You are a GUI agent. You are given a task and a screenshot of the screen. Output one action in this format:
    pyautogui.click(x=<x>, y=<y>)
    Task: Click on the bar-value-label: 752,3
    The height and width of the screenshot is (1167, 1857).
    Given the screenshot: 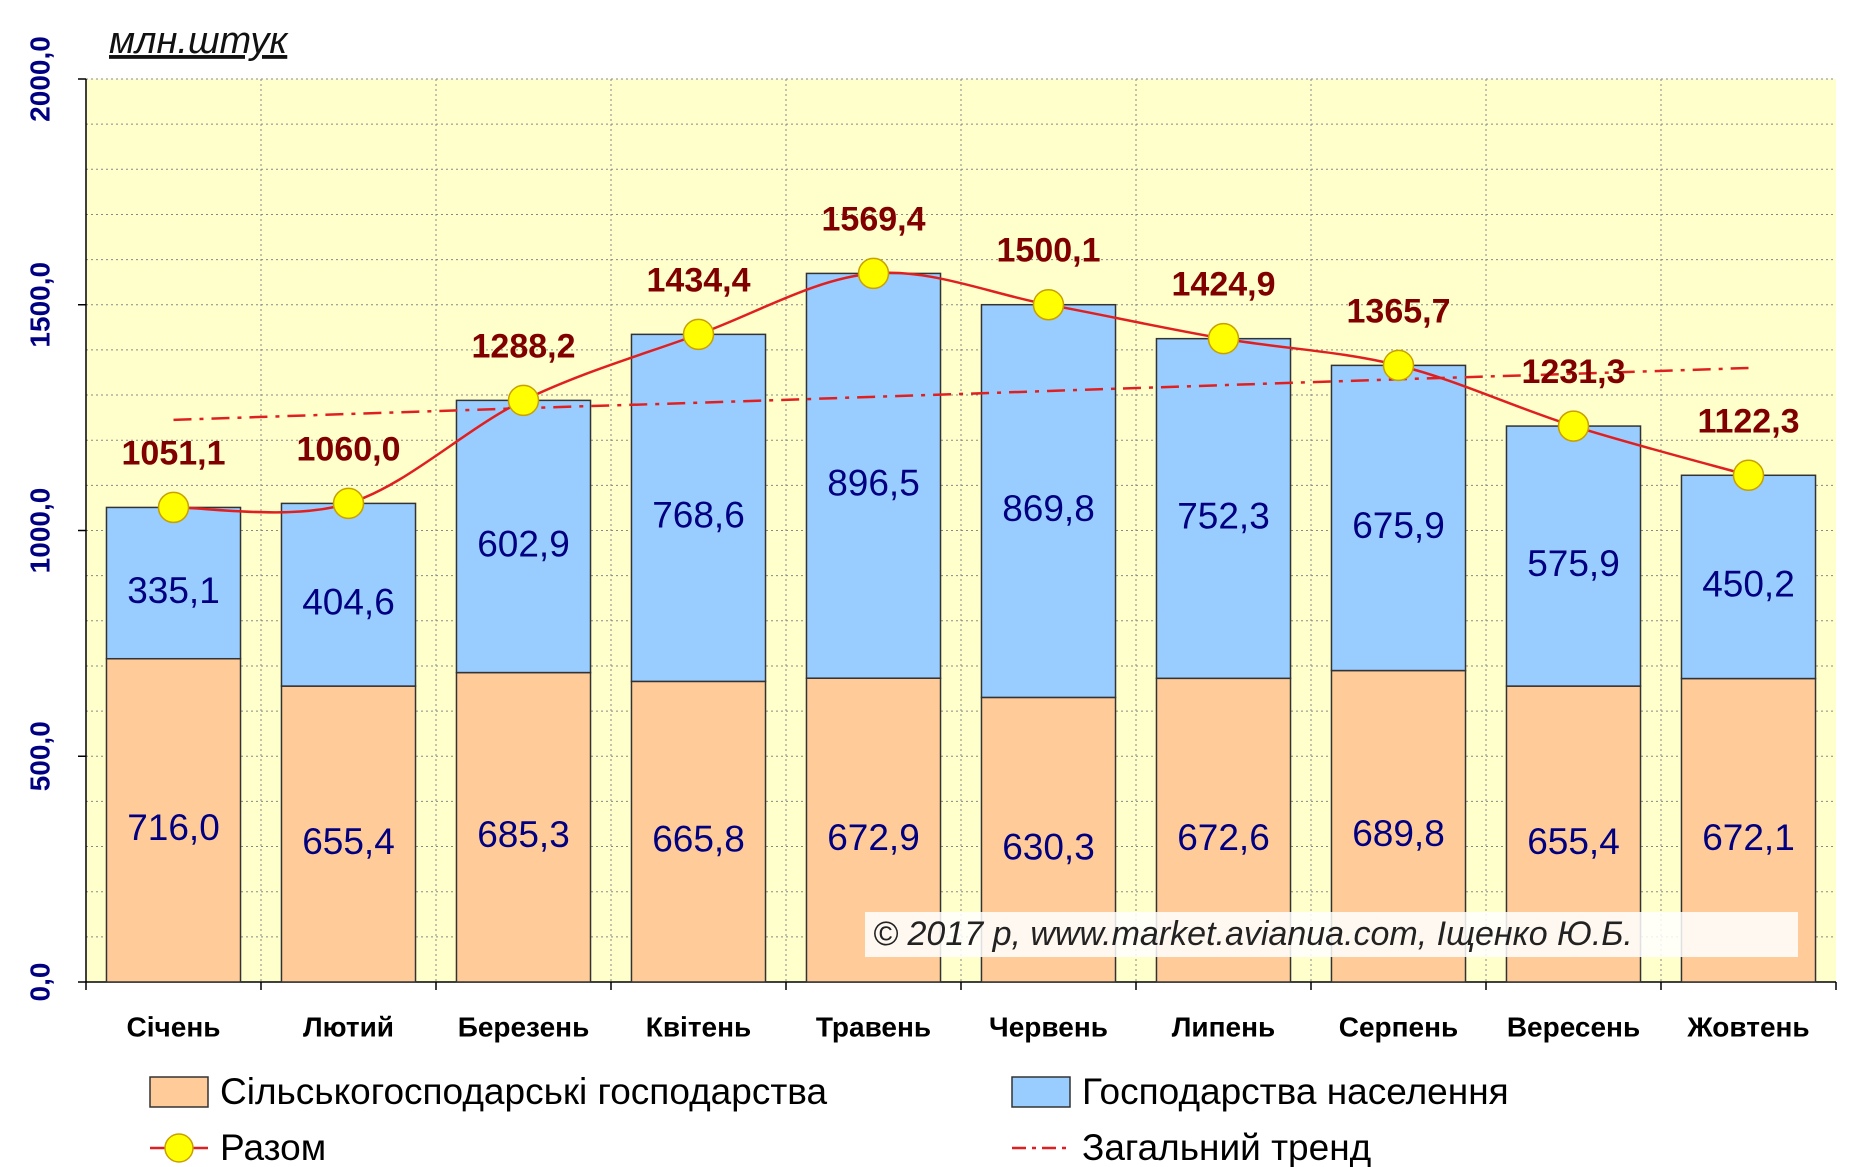 What is the action you would take?
    pyautogui.click(x=1223, y=515)
    